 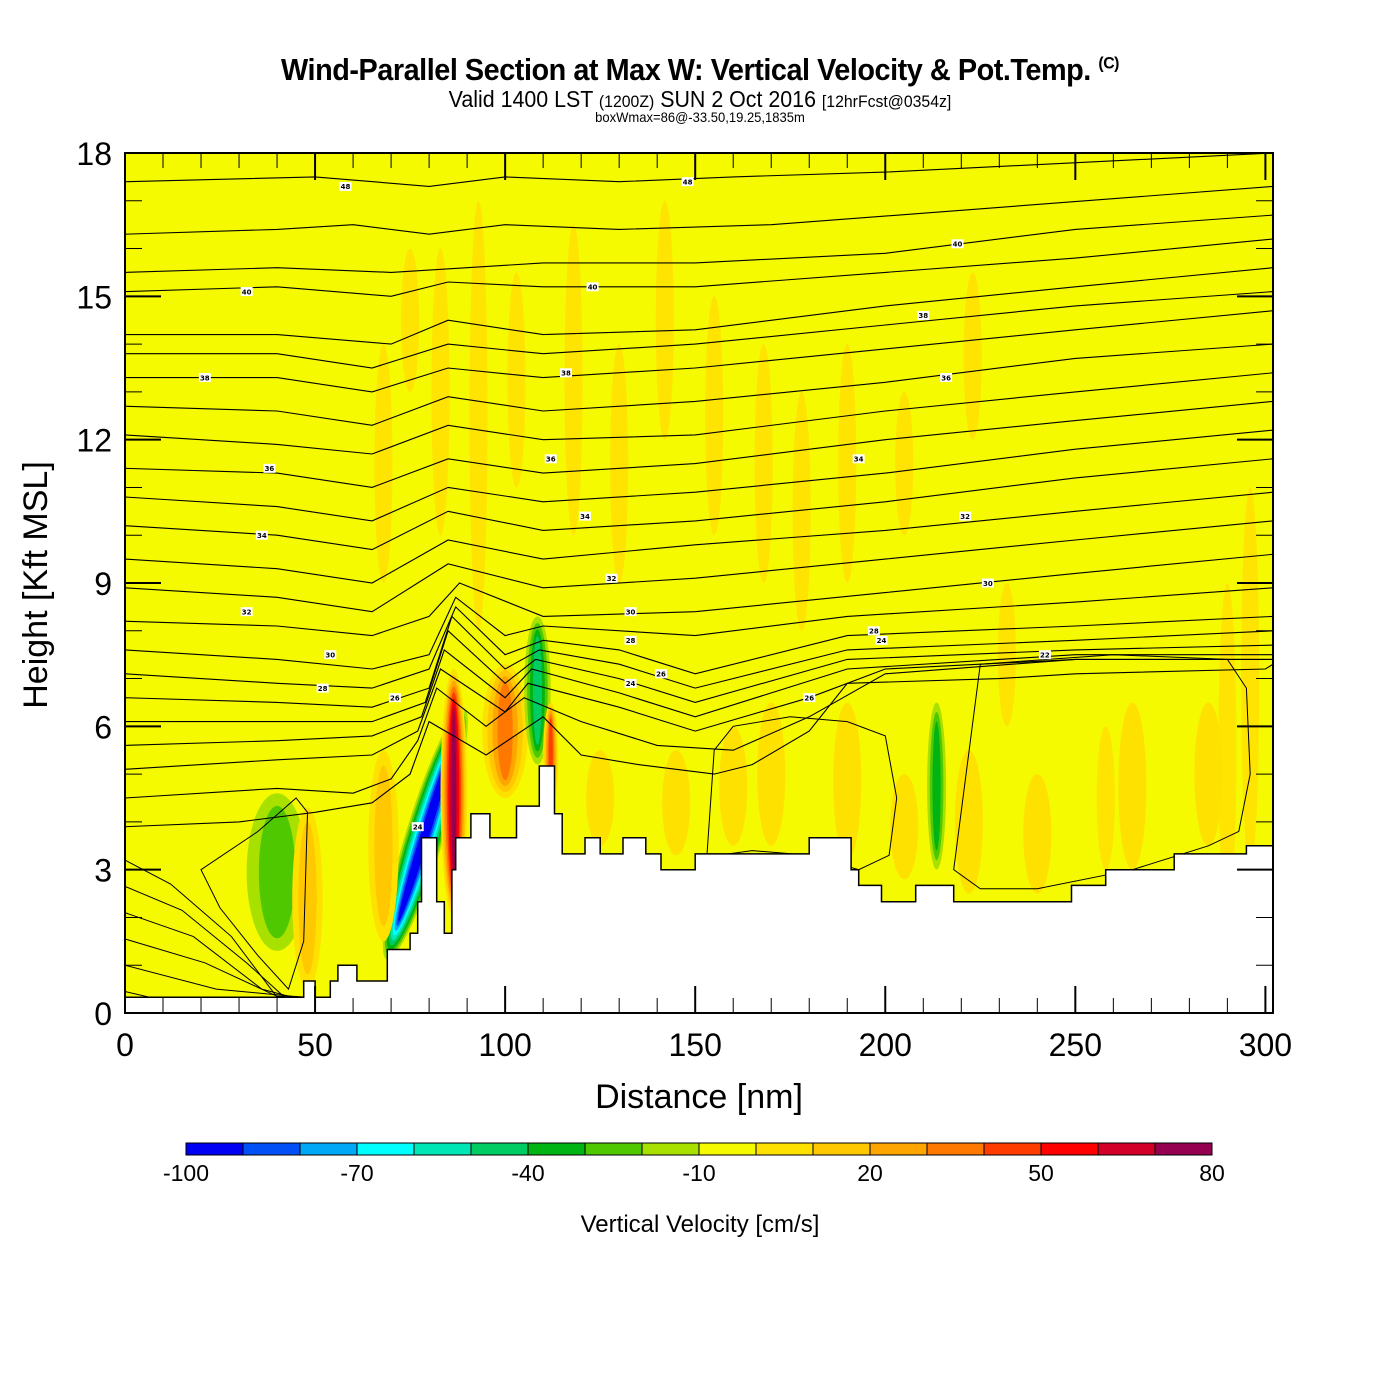 I want to click on contour-label-text: 30, so click(x=631, y=612).